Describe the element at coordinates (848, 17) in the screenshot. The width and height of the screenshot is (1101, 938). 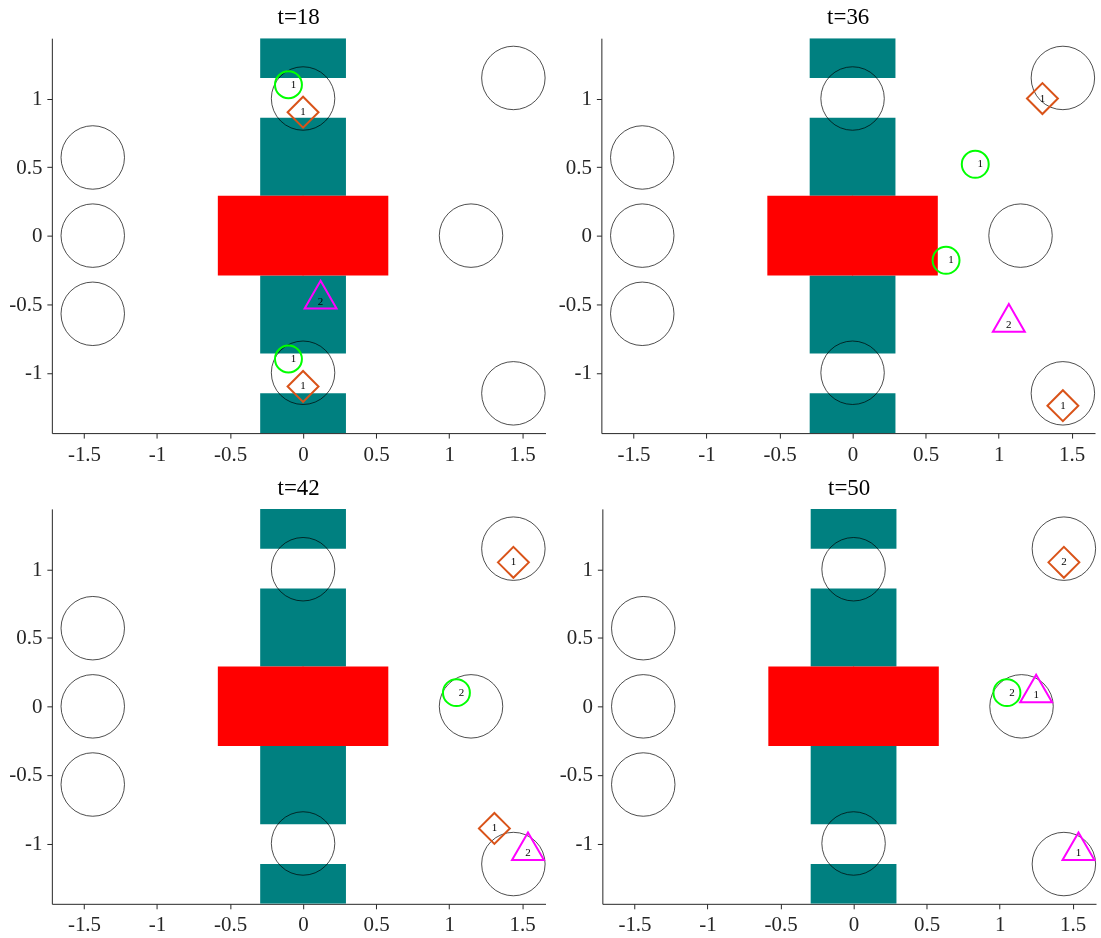
I see `chart-title: t=36` at that location.